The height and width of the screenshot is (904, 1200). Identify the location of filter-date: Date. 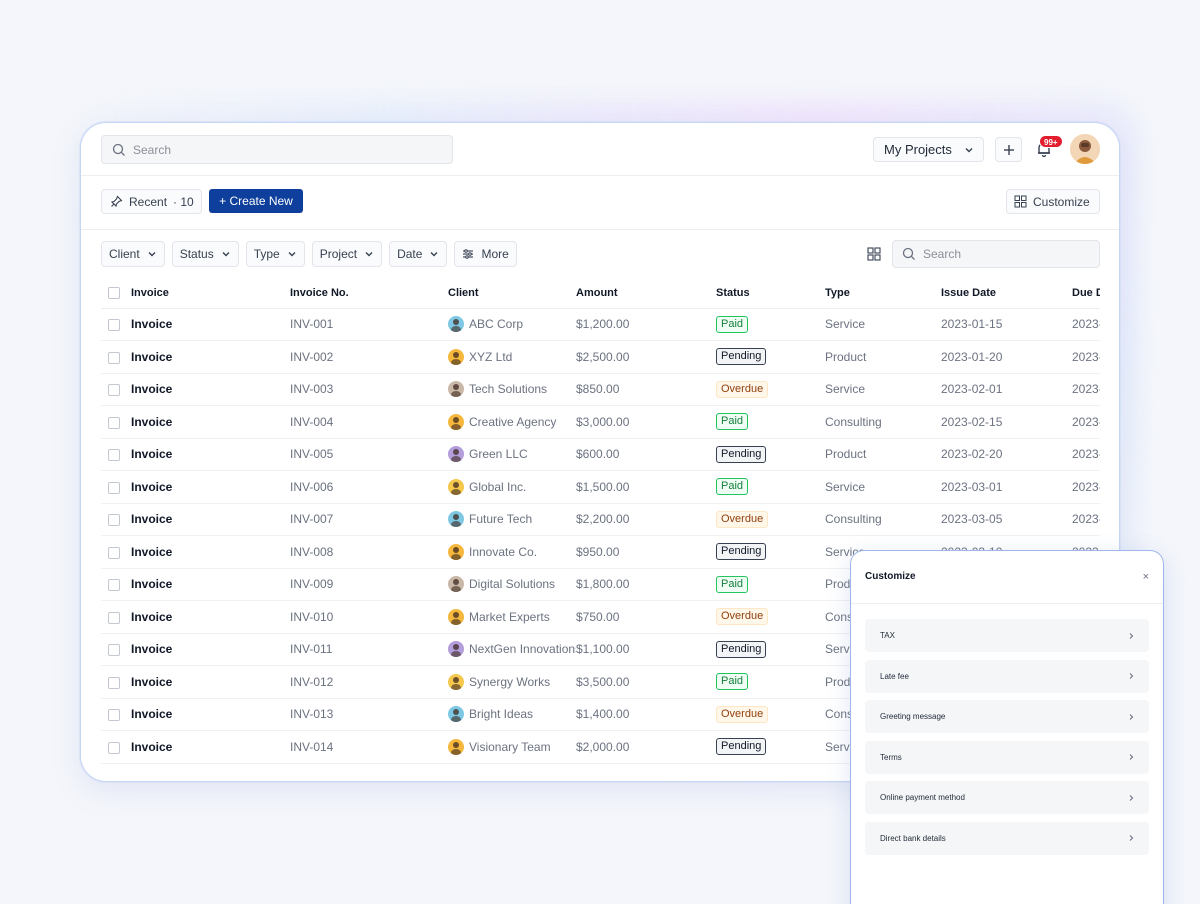
(418, 254).